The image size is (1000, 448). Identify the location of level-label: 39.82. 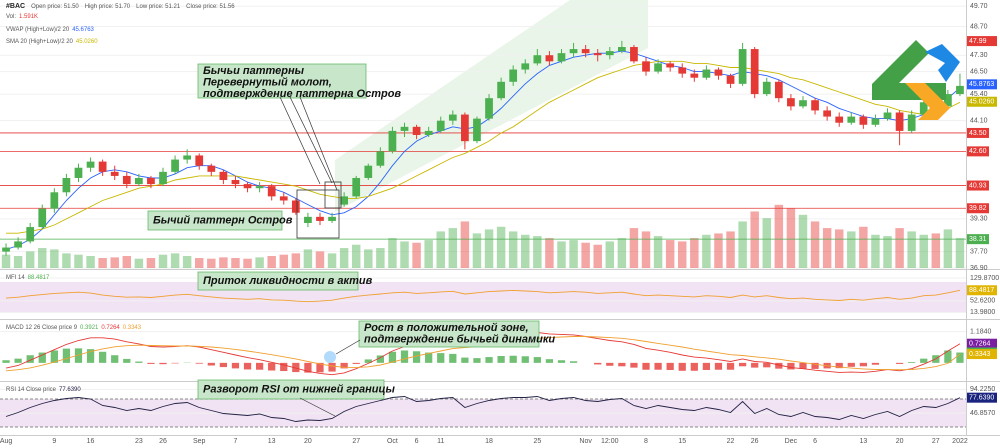
(978, 208).